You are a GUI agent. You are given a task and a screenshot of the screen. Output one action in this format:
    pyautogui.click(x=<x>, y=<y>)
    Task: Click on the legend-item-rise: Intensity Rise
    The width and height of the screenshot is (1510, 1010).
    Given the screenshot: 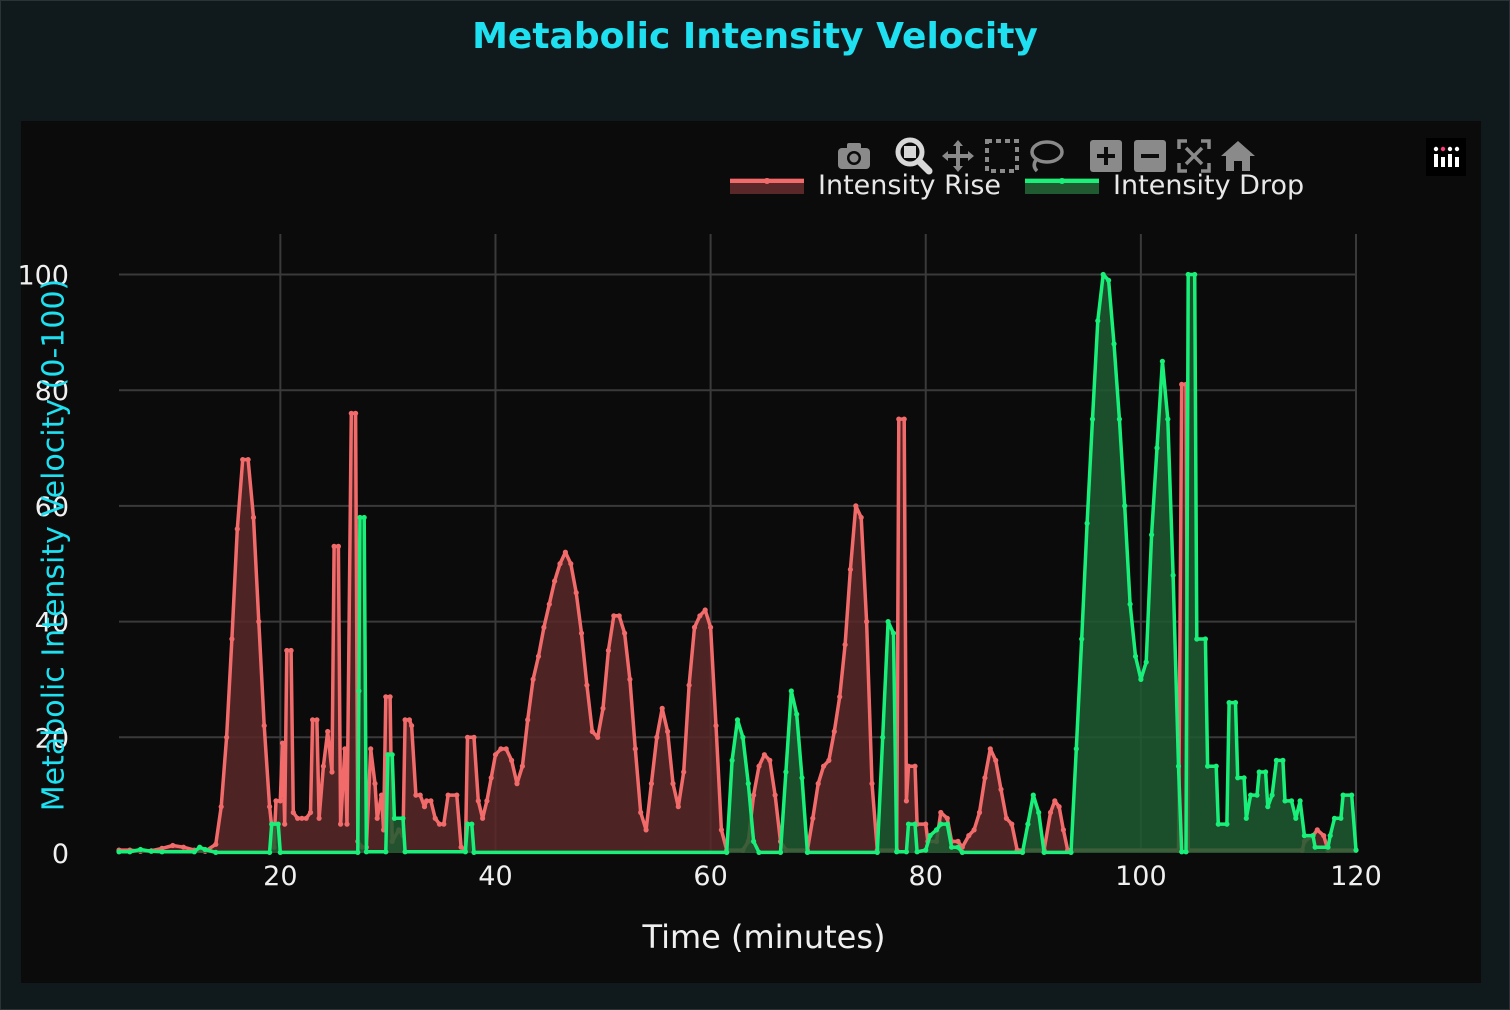 What is the action you would take?
    pyautogui.click(x=865, y=185)
    